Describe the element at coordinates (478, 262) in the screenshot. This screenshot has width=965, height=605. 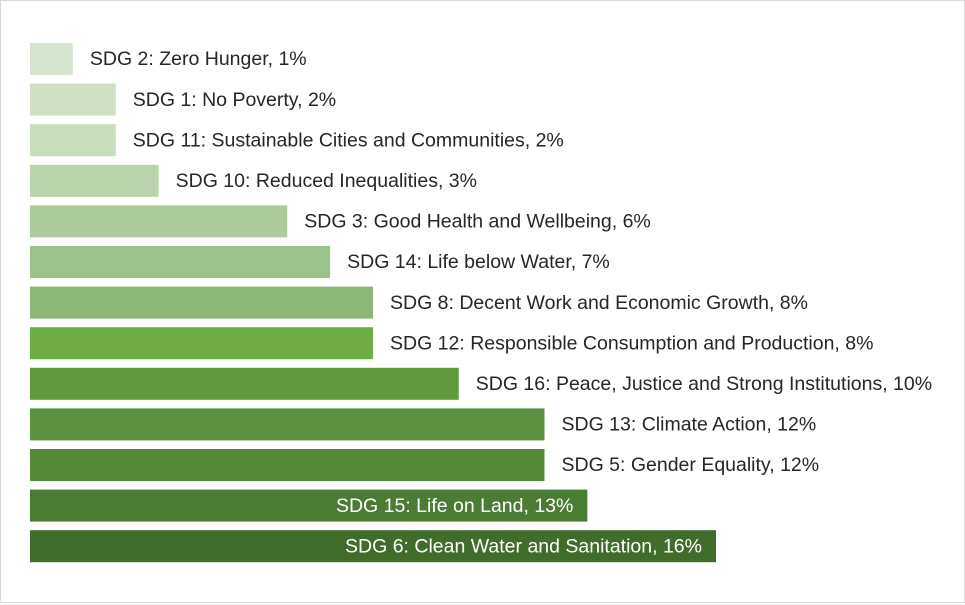
I see `bar-label-6: SDG 14: Life below Water, 7%` at that location.